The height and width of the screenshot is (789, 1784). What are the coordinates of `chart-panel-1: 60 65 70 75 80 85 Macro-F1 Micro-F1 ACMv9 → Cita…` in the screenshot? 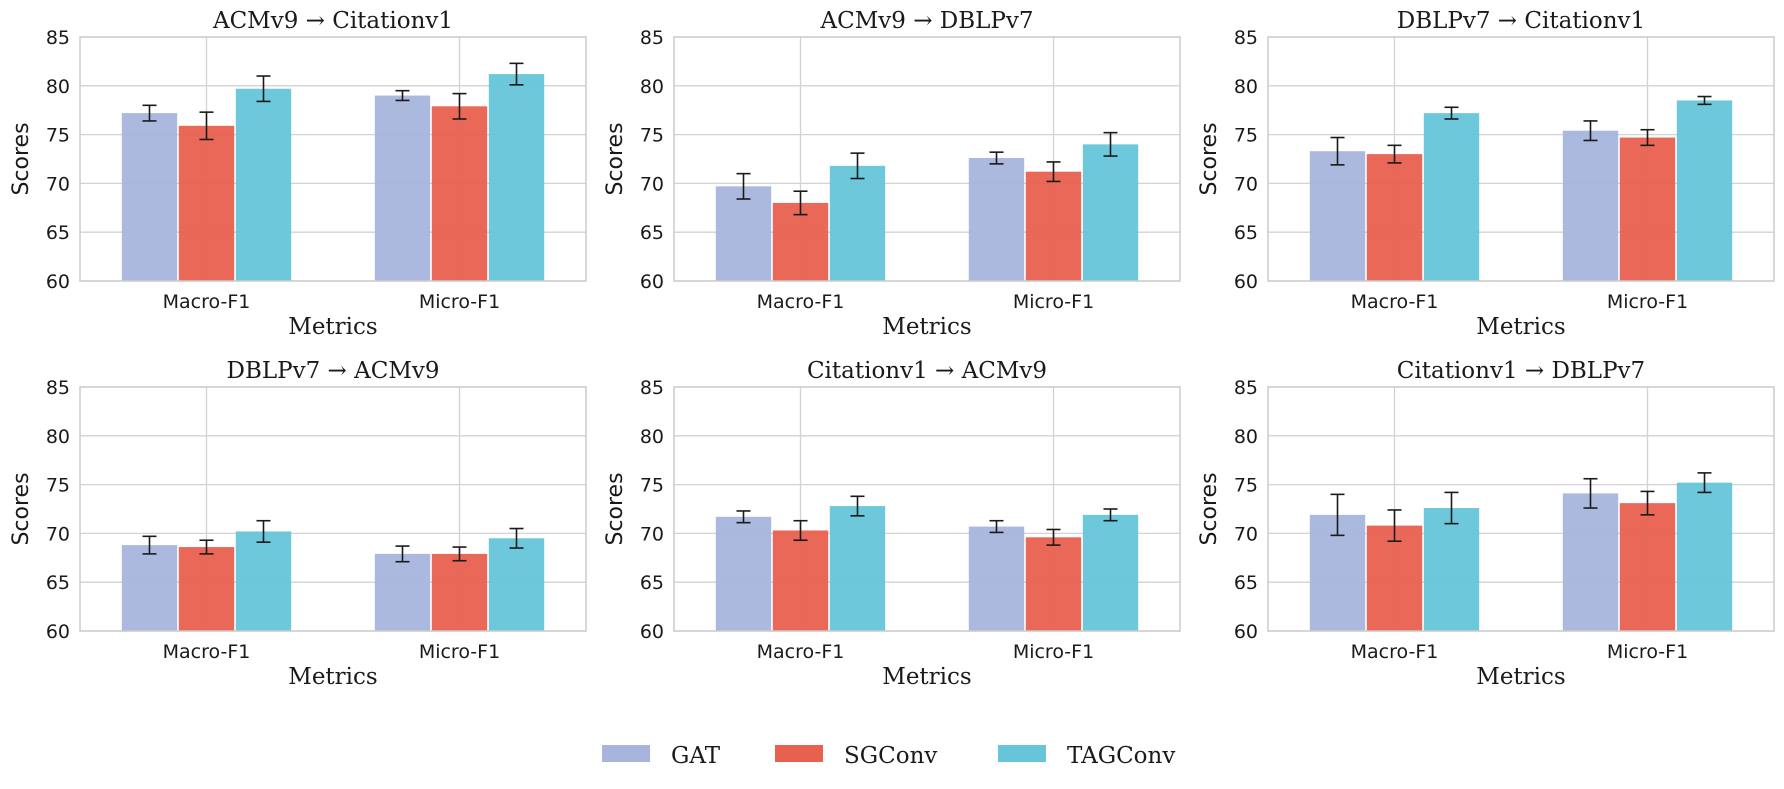 It's located at (298, 174).